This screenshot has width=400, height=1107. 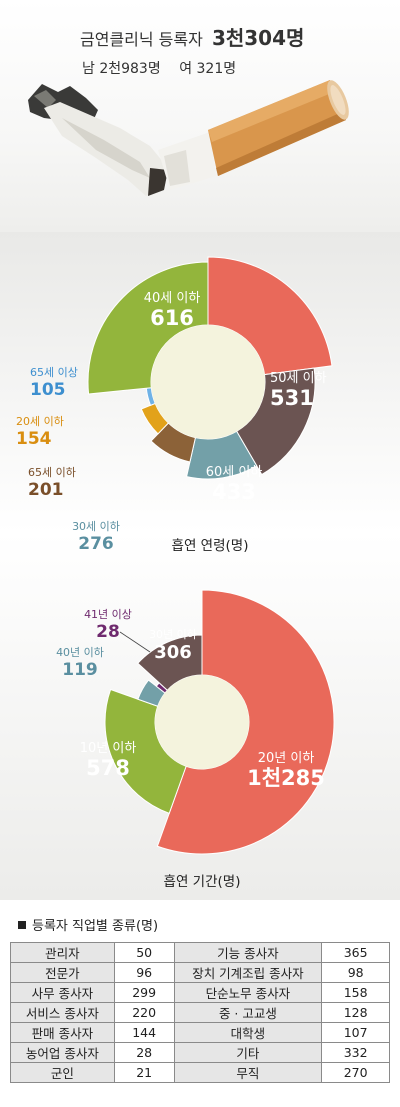 What do you see at coordinates (144, 1052) in the screenshot?
I see `occupation-count: 28` at bounding box center [144, 1052].